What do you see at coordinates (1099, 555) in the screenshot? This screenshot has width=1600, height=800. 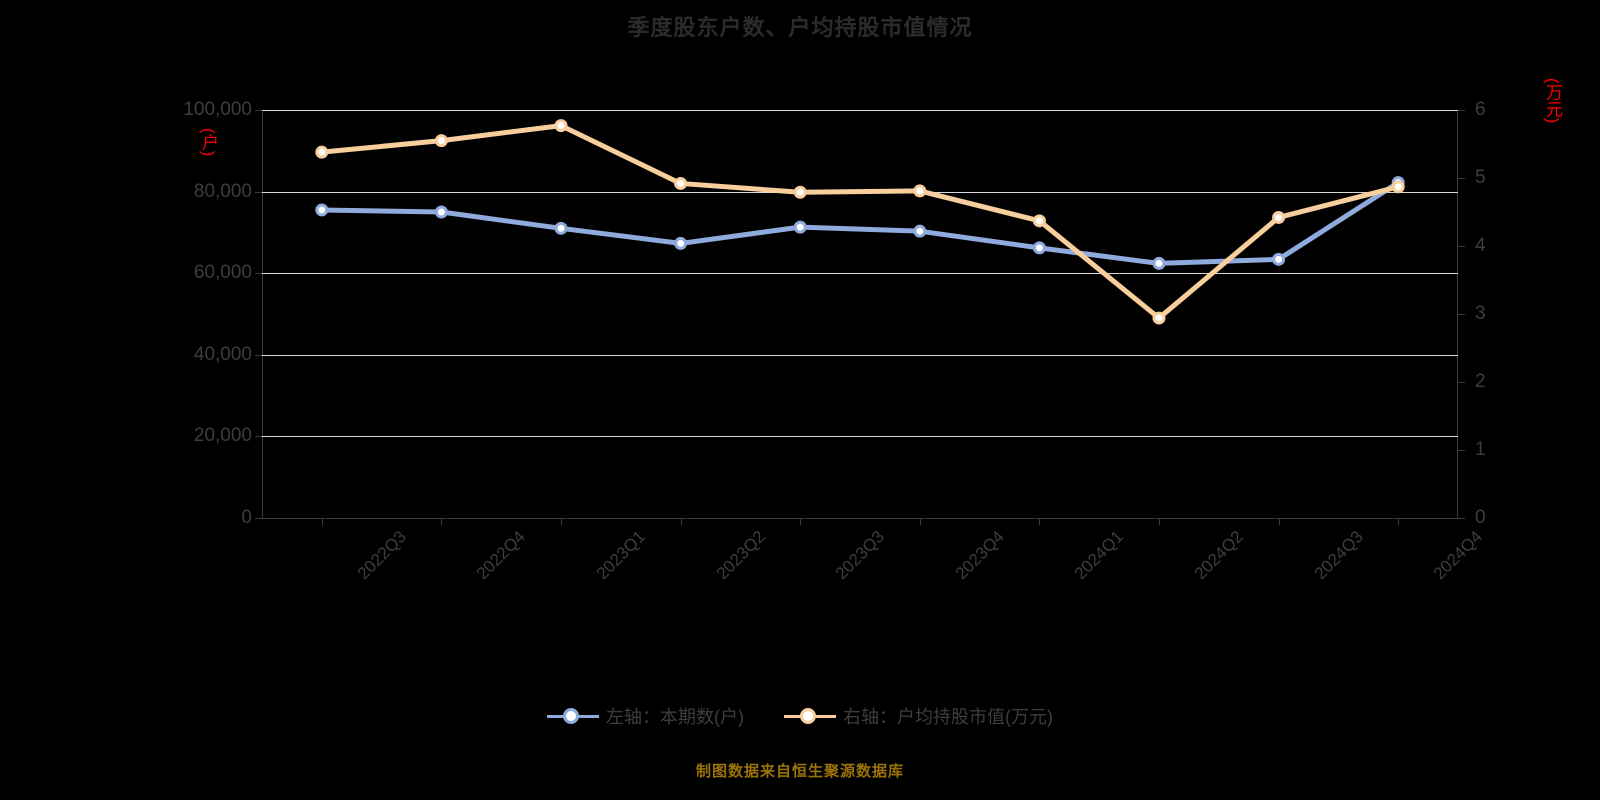 I see `x-axis-category-label: 2024Q1` at bounding box center [1099, 555].